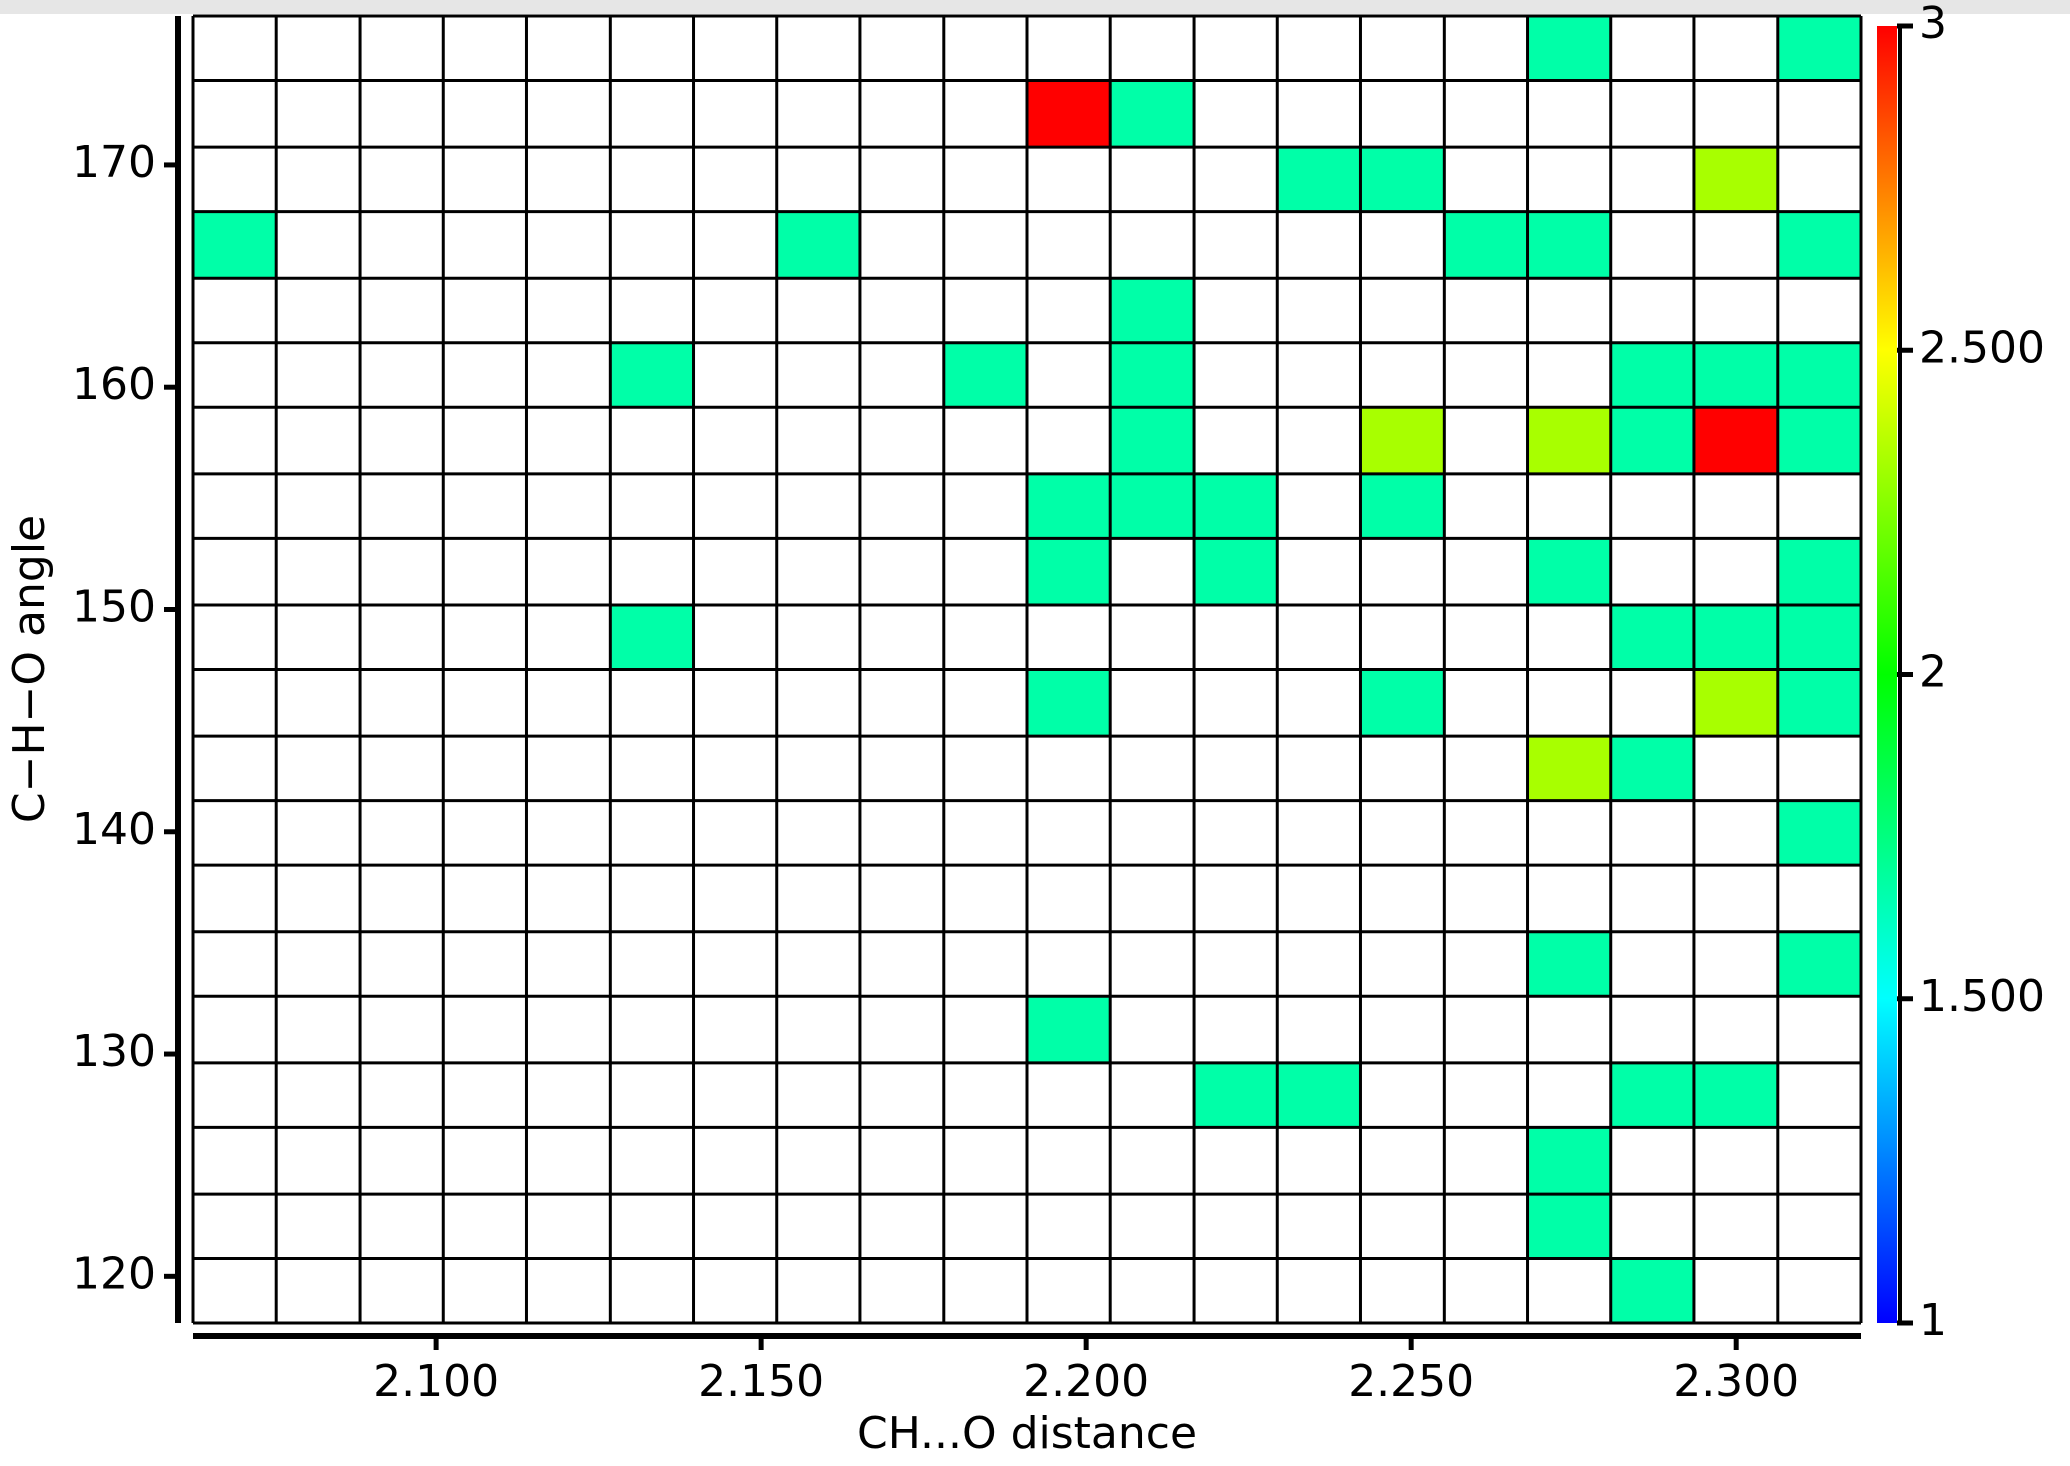 The image size is (2070, 1466). Describe the element at coordinates (1933, 1320) in the screenshot. I see `colorbar-tick-label: 1` at that location.